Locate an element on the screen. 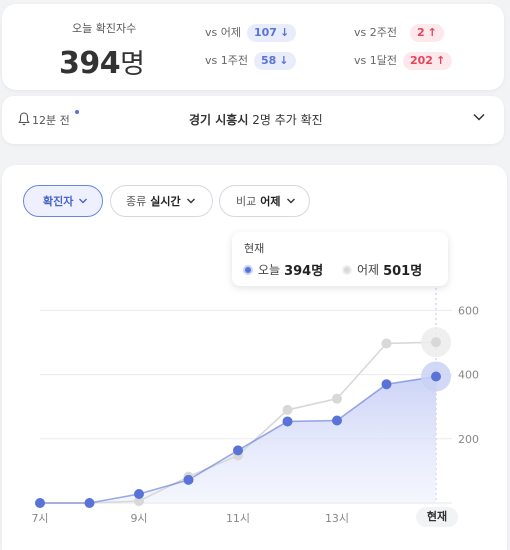 This screenshot has height=550, width=510. type-value: 실시간 is located at coordinates (165, 201).